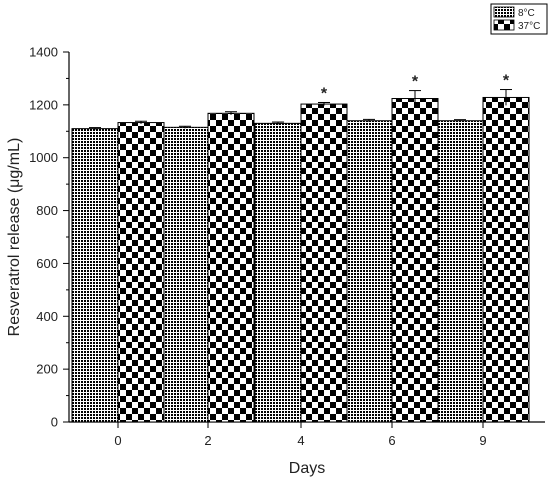 The height and width of the screenshot is (486, 550). What do you see at coordinates (529, 26) in the screenshot?
I see `legend-label-37c: 37°C` at bounding box center [529, 26].